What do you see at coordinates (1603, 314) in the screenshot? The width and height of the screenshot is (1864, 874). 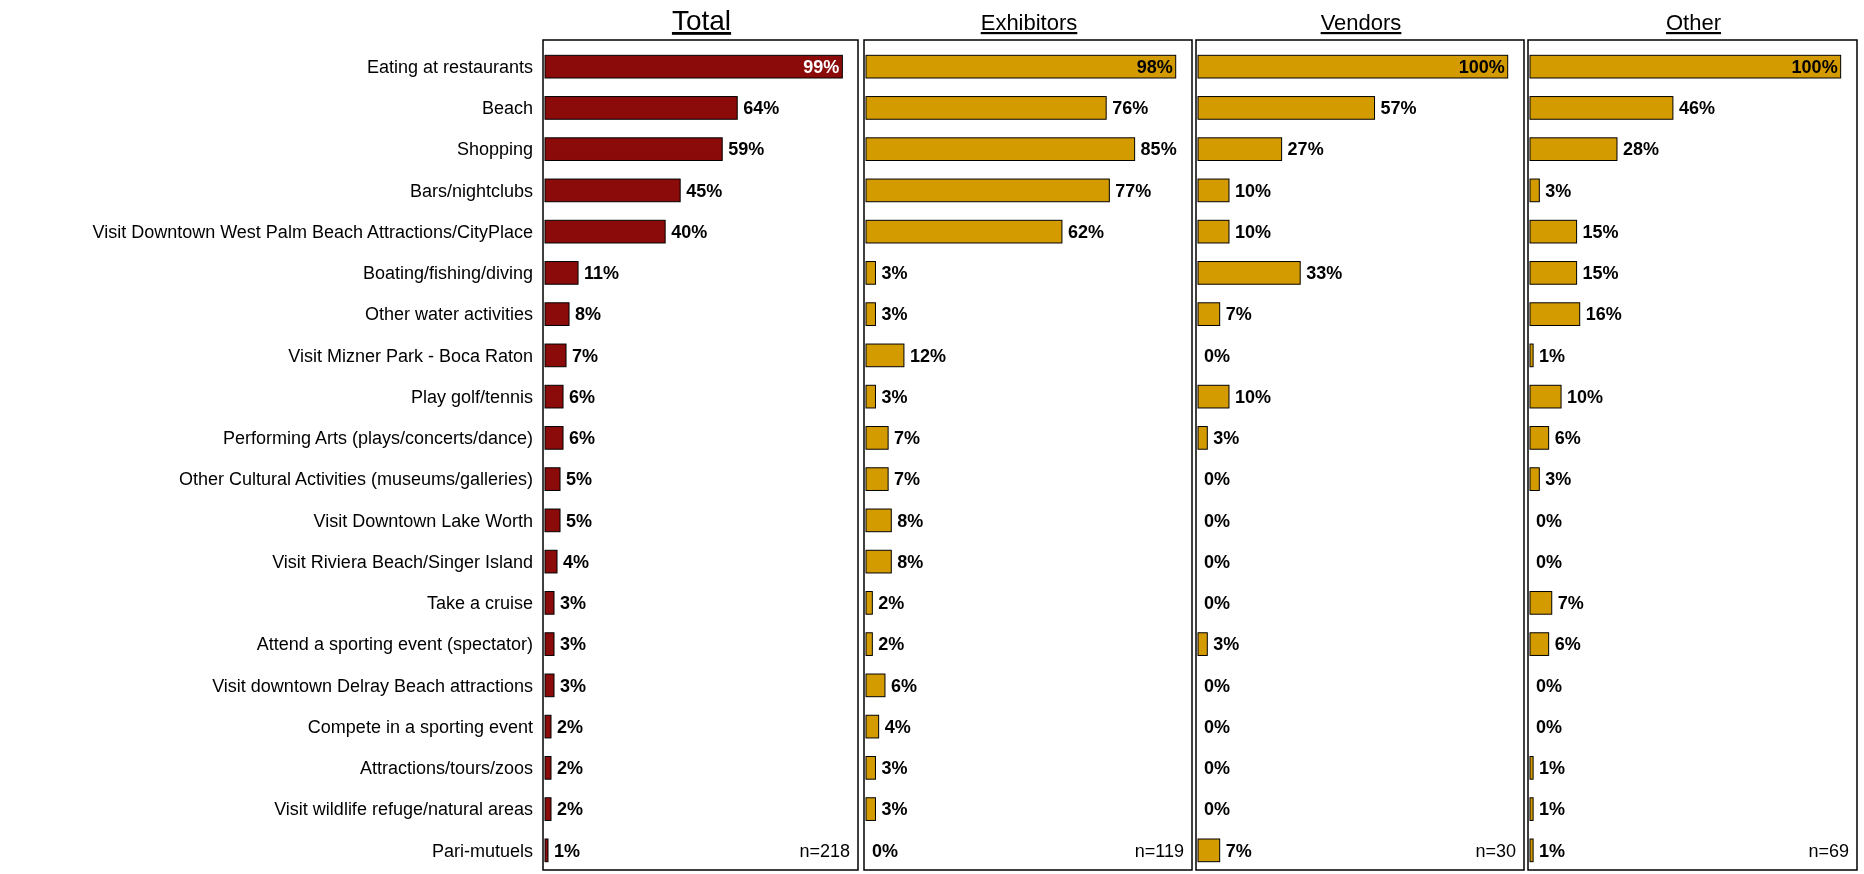 I see `data-label: 16%` at bounding box center [1603, 314].